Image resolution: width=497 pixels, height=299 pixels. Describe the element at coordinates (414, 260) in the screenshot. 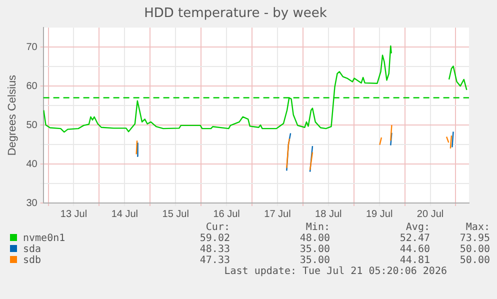

I see `text: 44.81` at that location.